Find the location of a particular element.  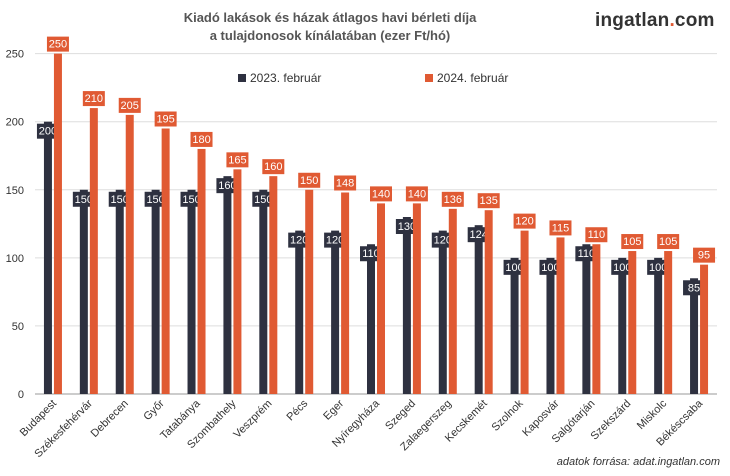

data-label: 148 is located at coordinates (345, 183).